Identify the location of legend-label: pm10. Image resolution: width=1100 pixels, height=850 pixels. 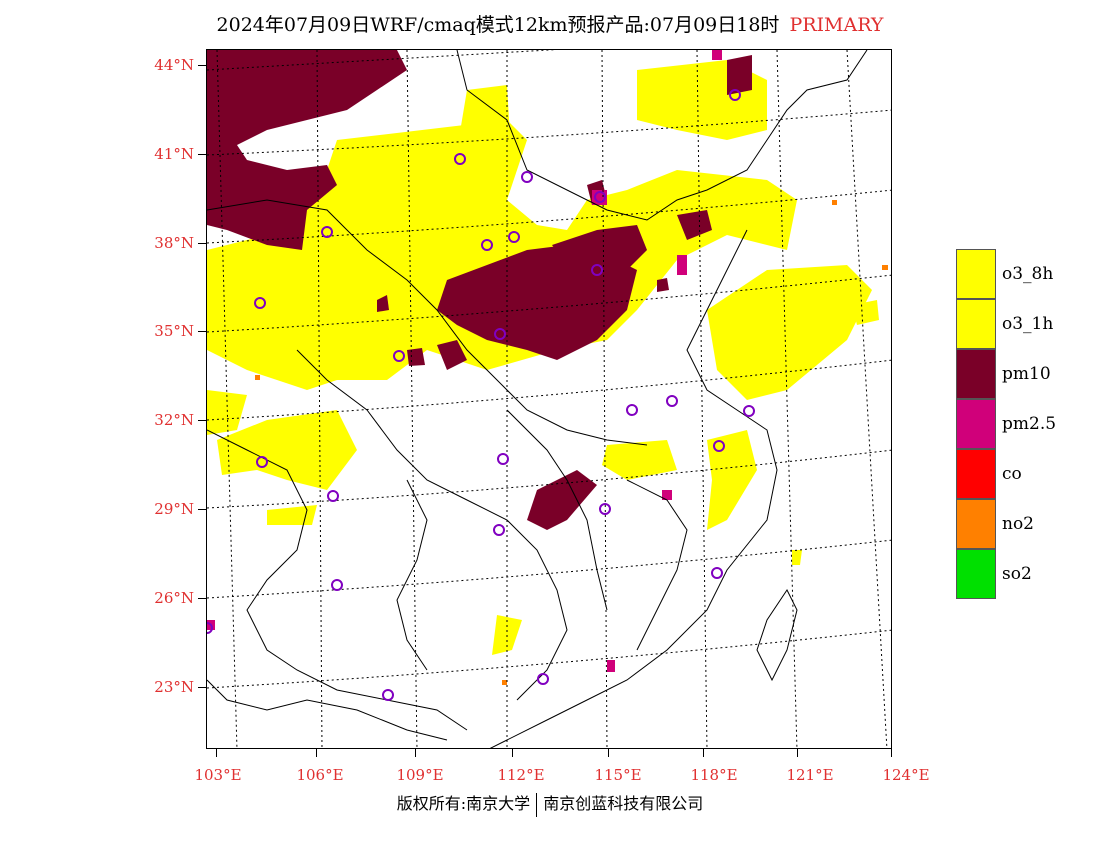
(1026, 374).